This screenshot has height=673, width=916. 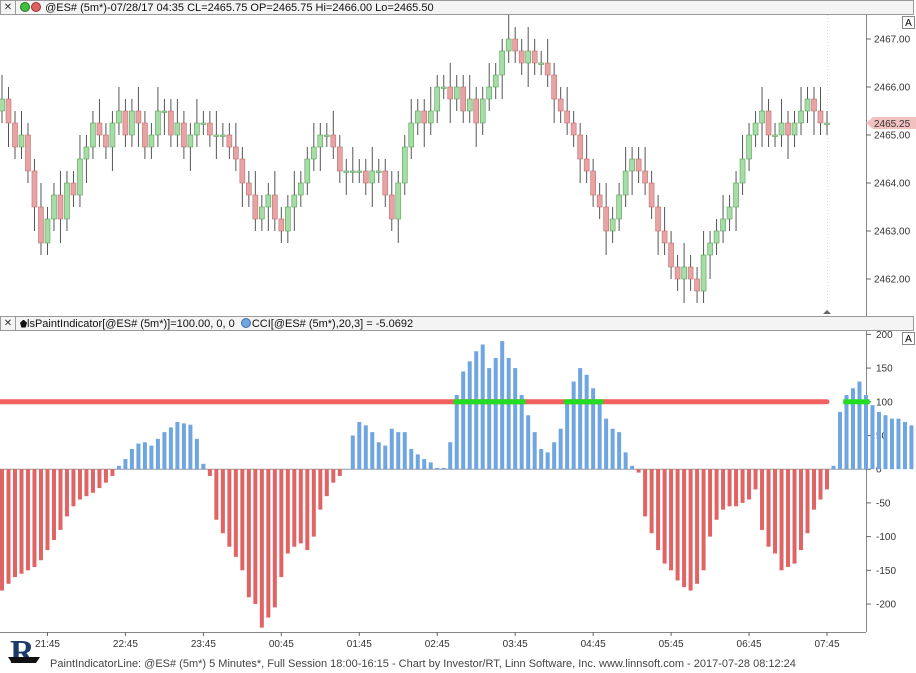 I want to click on svg-text: R, so click(x=22, y=651).